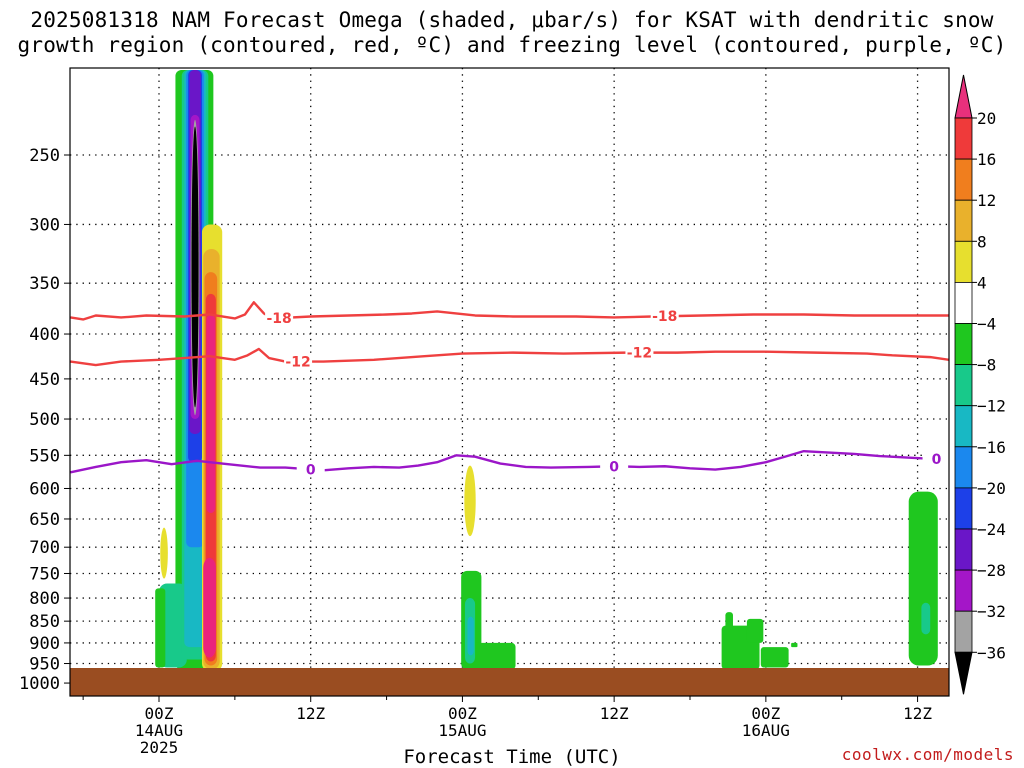 The width and height of the screenshot is (1024, 768). What do you see at coordinates (44, 665) in the screenshot?
I see `y-tick-label: 950` at bounding box center [44, 665].